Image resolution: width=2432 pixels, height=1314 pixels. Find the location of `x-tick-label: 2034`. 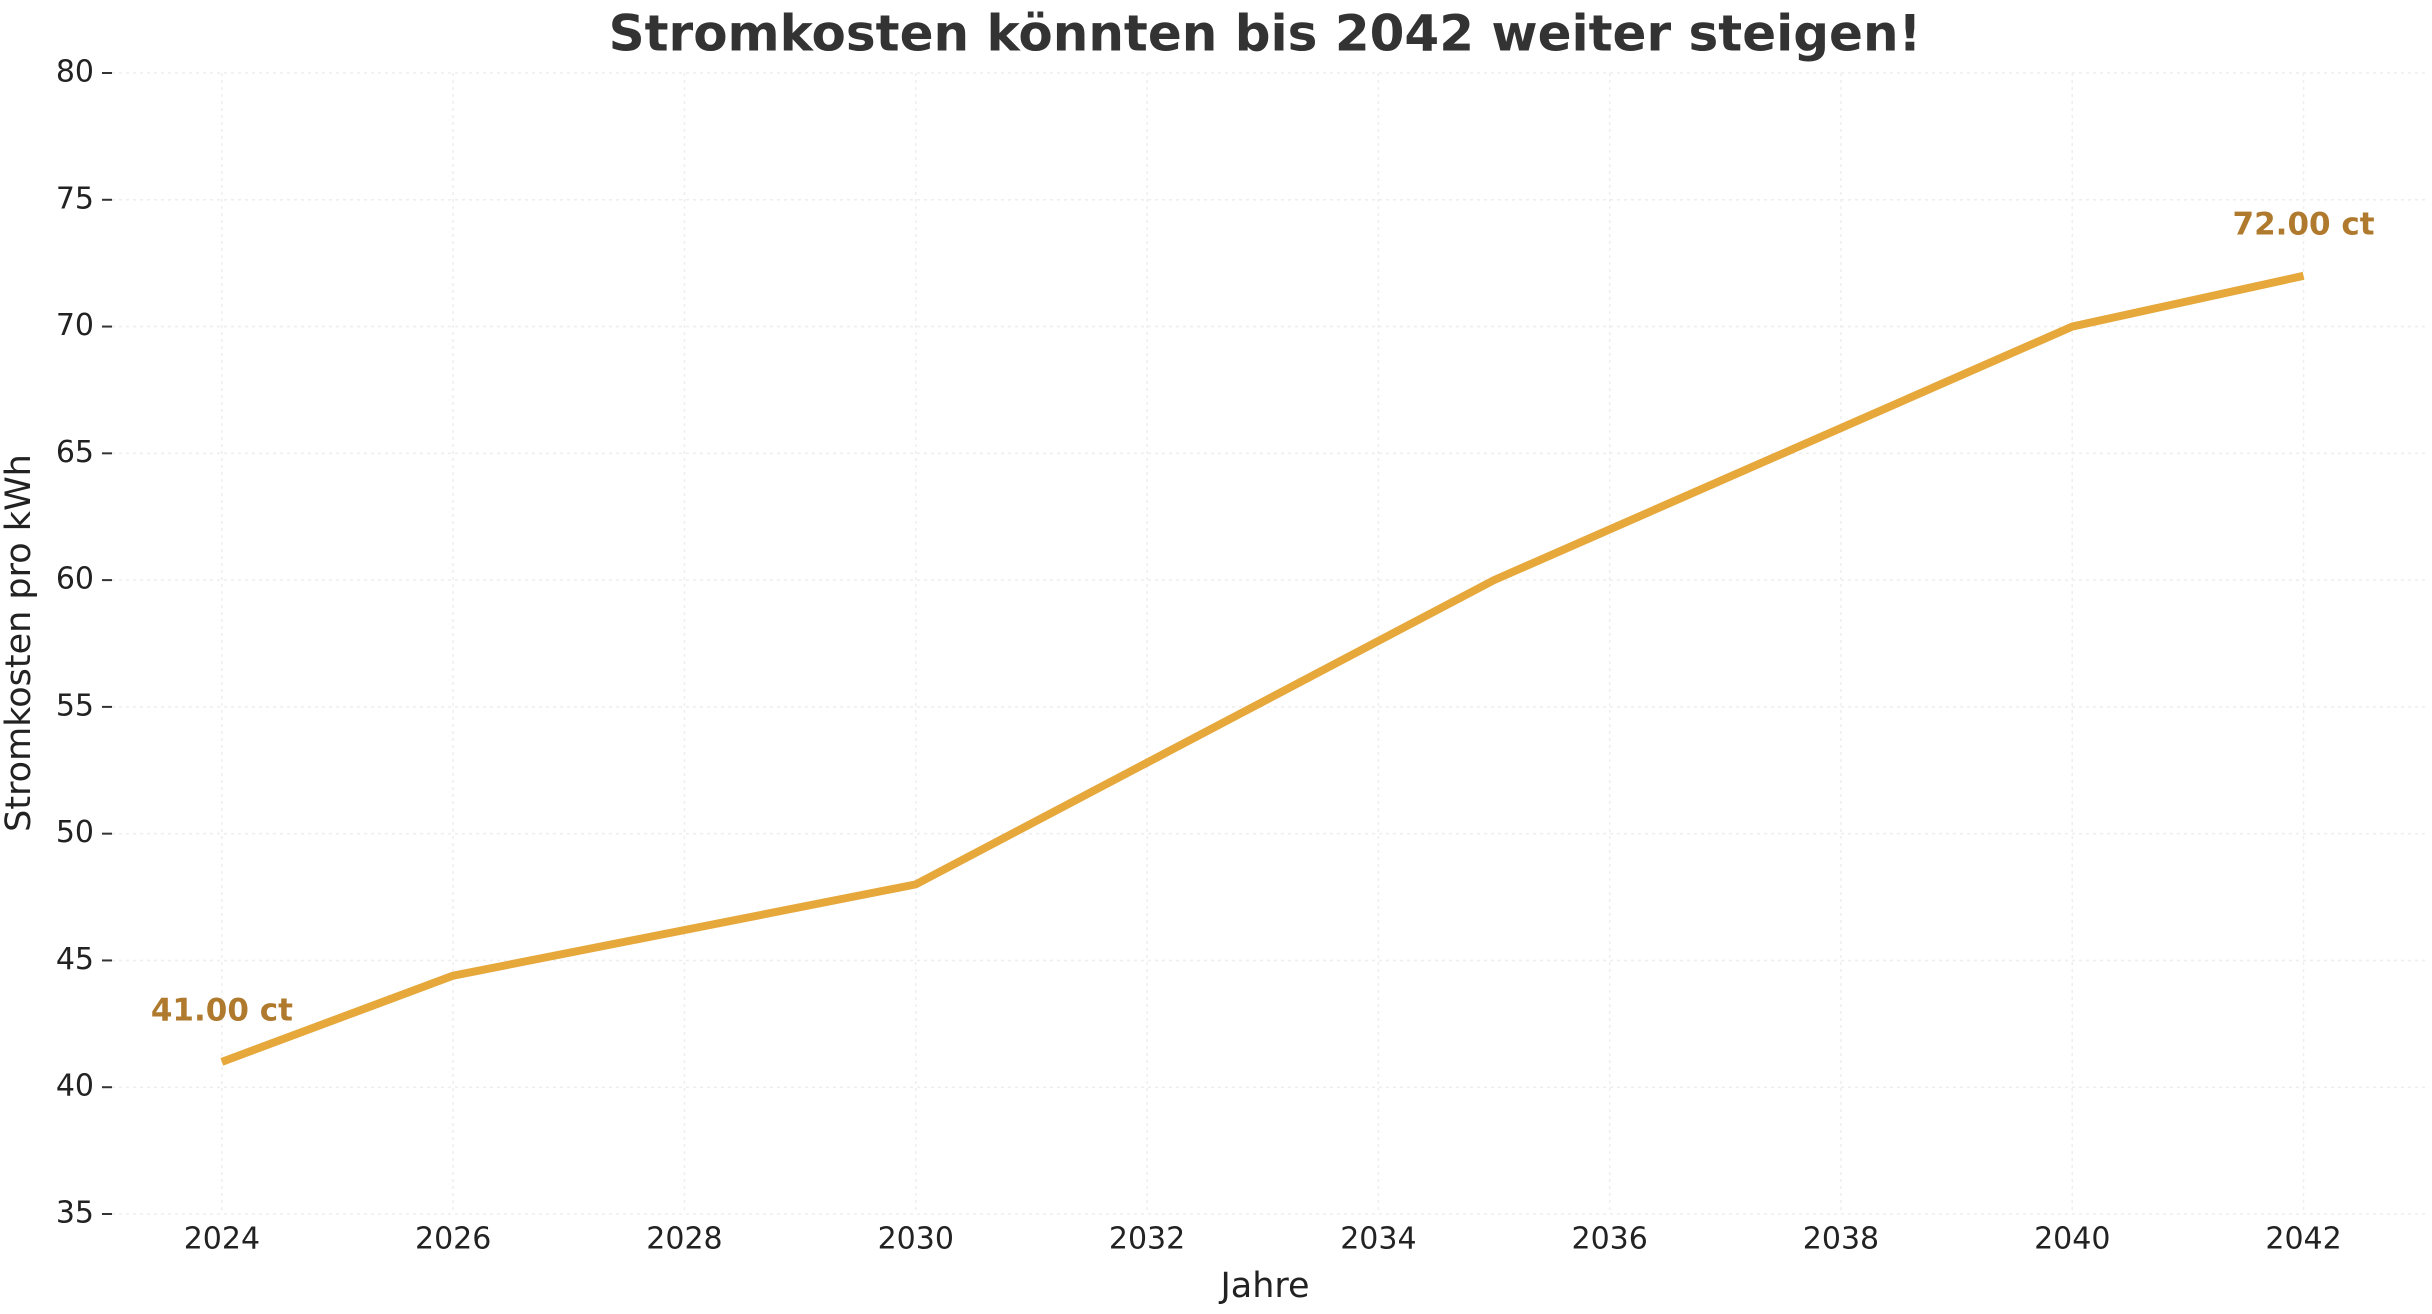

x-tick-label: 2034 is located at coordinates (1378, 1239).